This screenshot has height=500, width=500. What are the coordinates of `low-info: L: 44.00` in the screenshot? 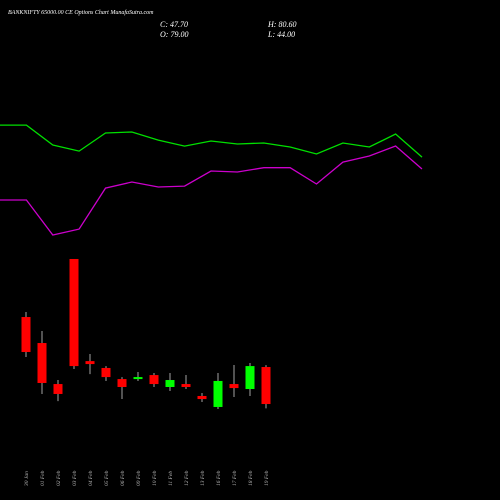 It's located at (281, 34).